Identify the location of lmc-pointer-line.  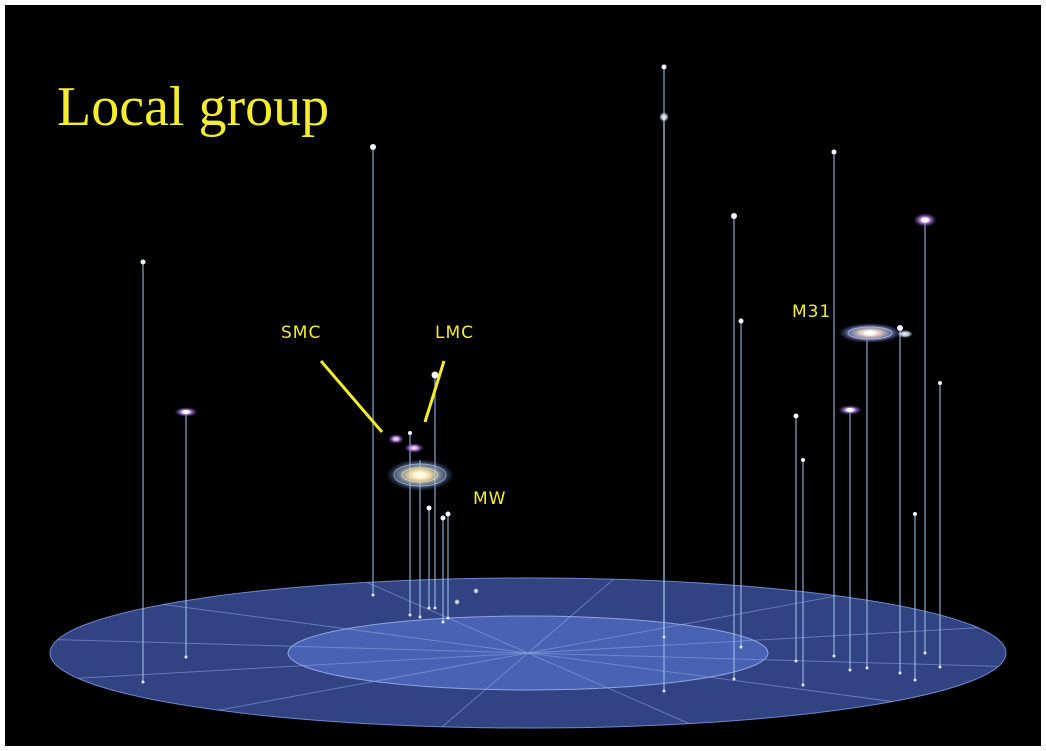
(434, 391).